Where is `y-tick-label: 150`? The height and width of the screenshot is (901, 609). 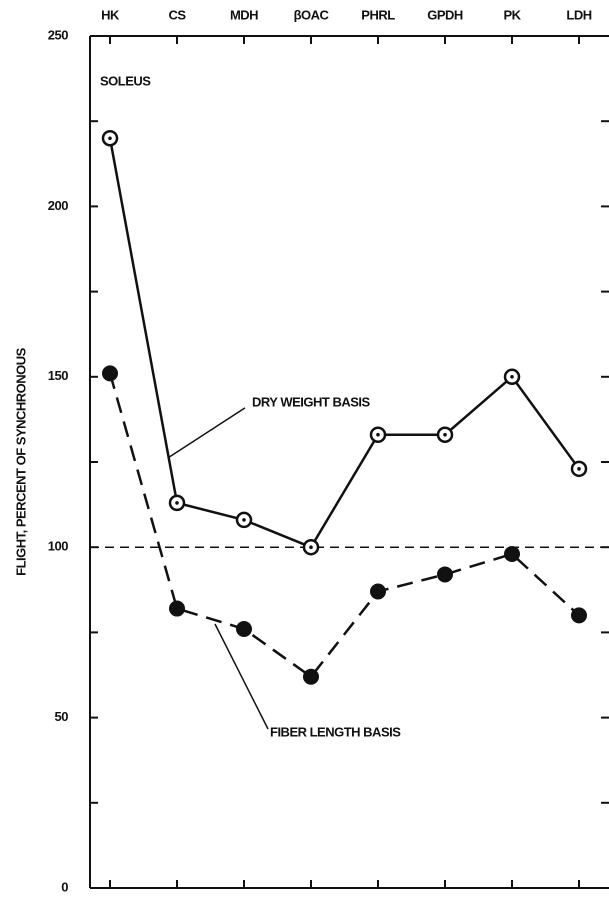 y-tick-label: 150 is located at coordinates (58, 375).